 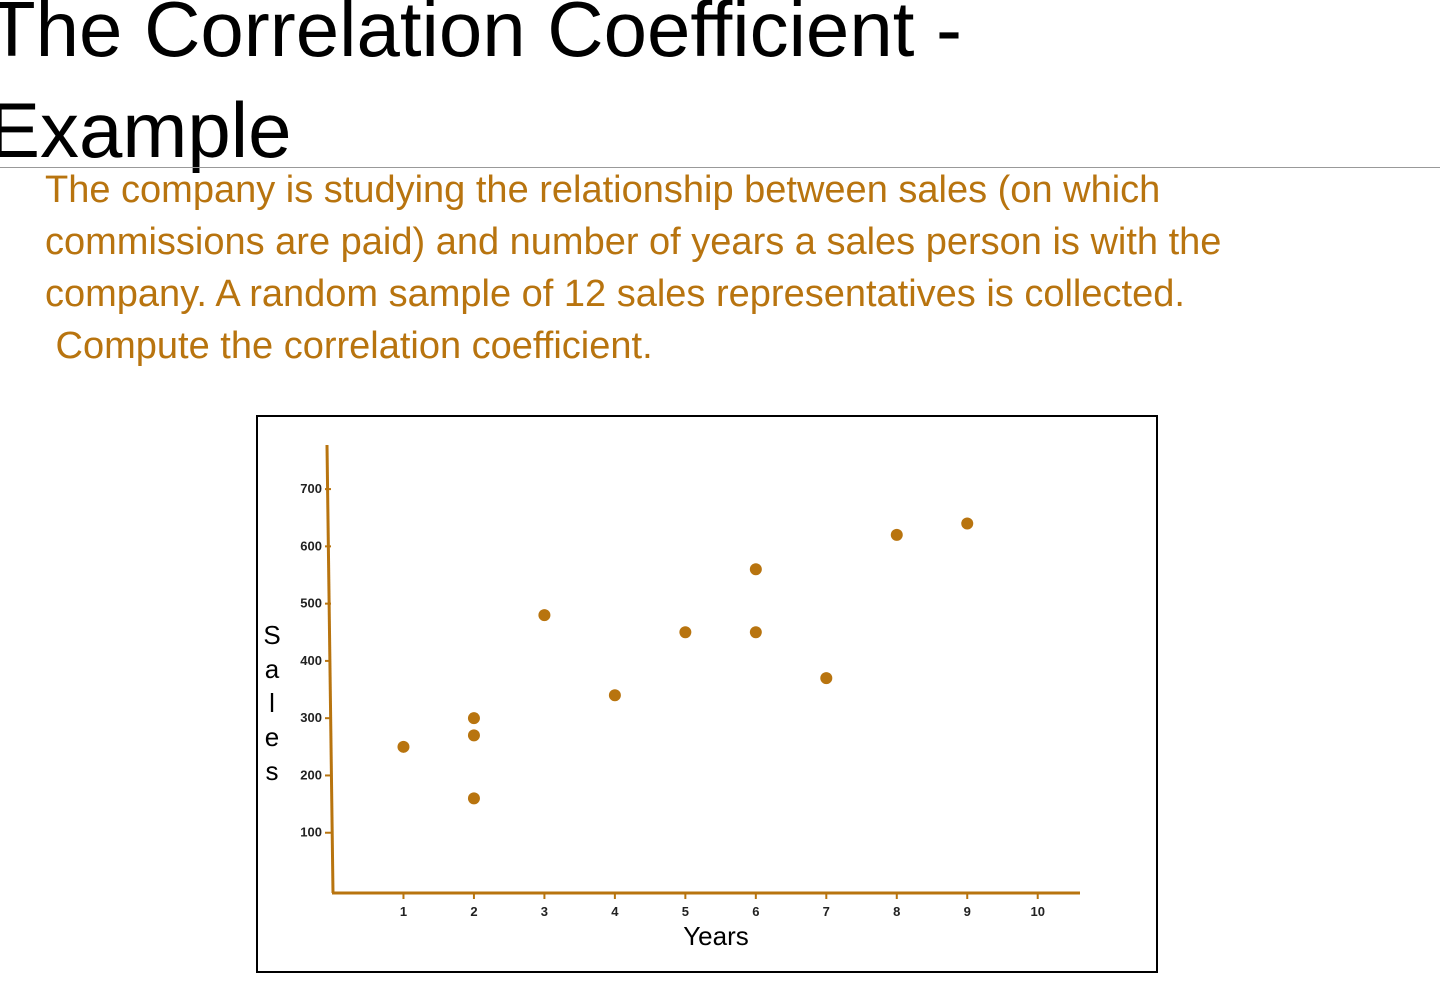 What do you see at coordinates (481, 36) in the screenshot?
I see `slide-title: The Correlation Coefficient -` at bounding box center [481, 36].